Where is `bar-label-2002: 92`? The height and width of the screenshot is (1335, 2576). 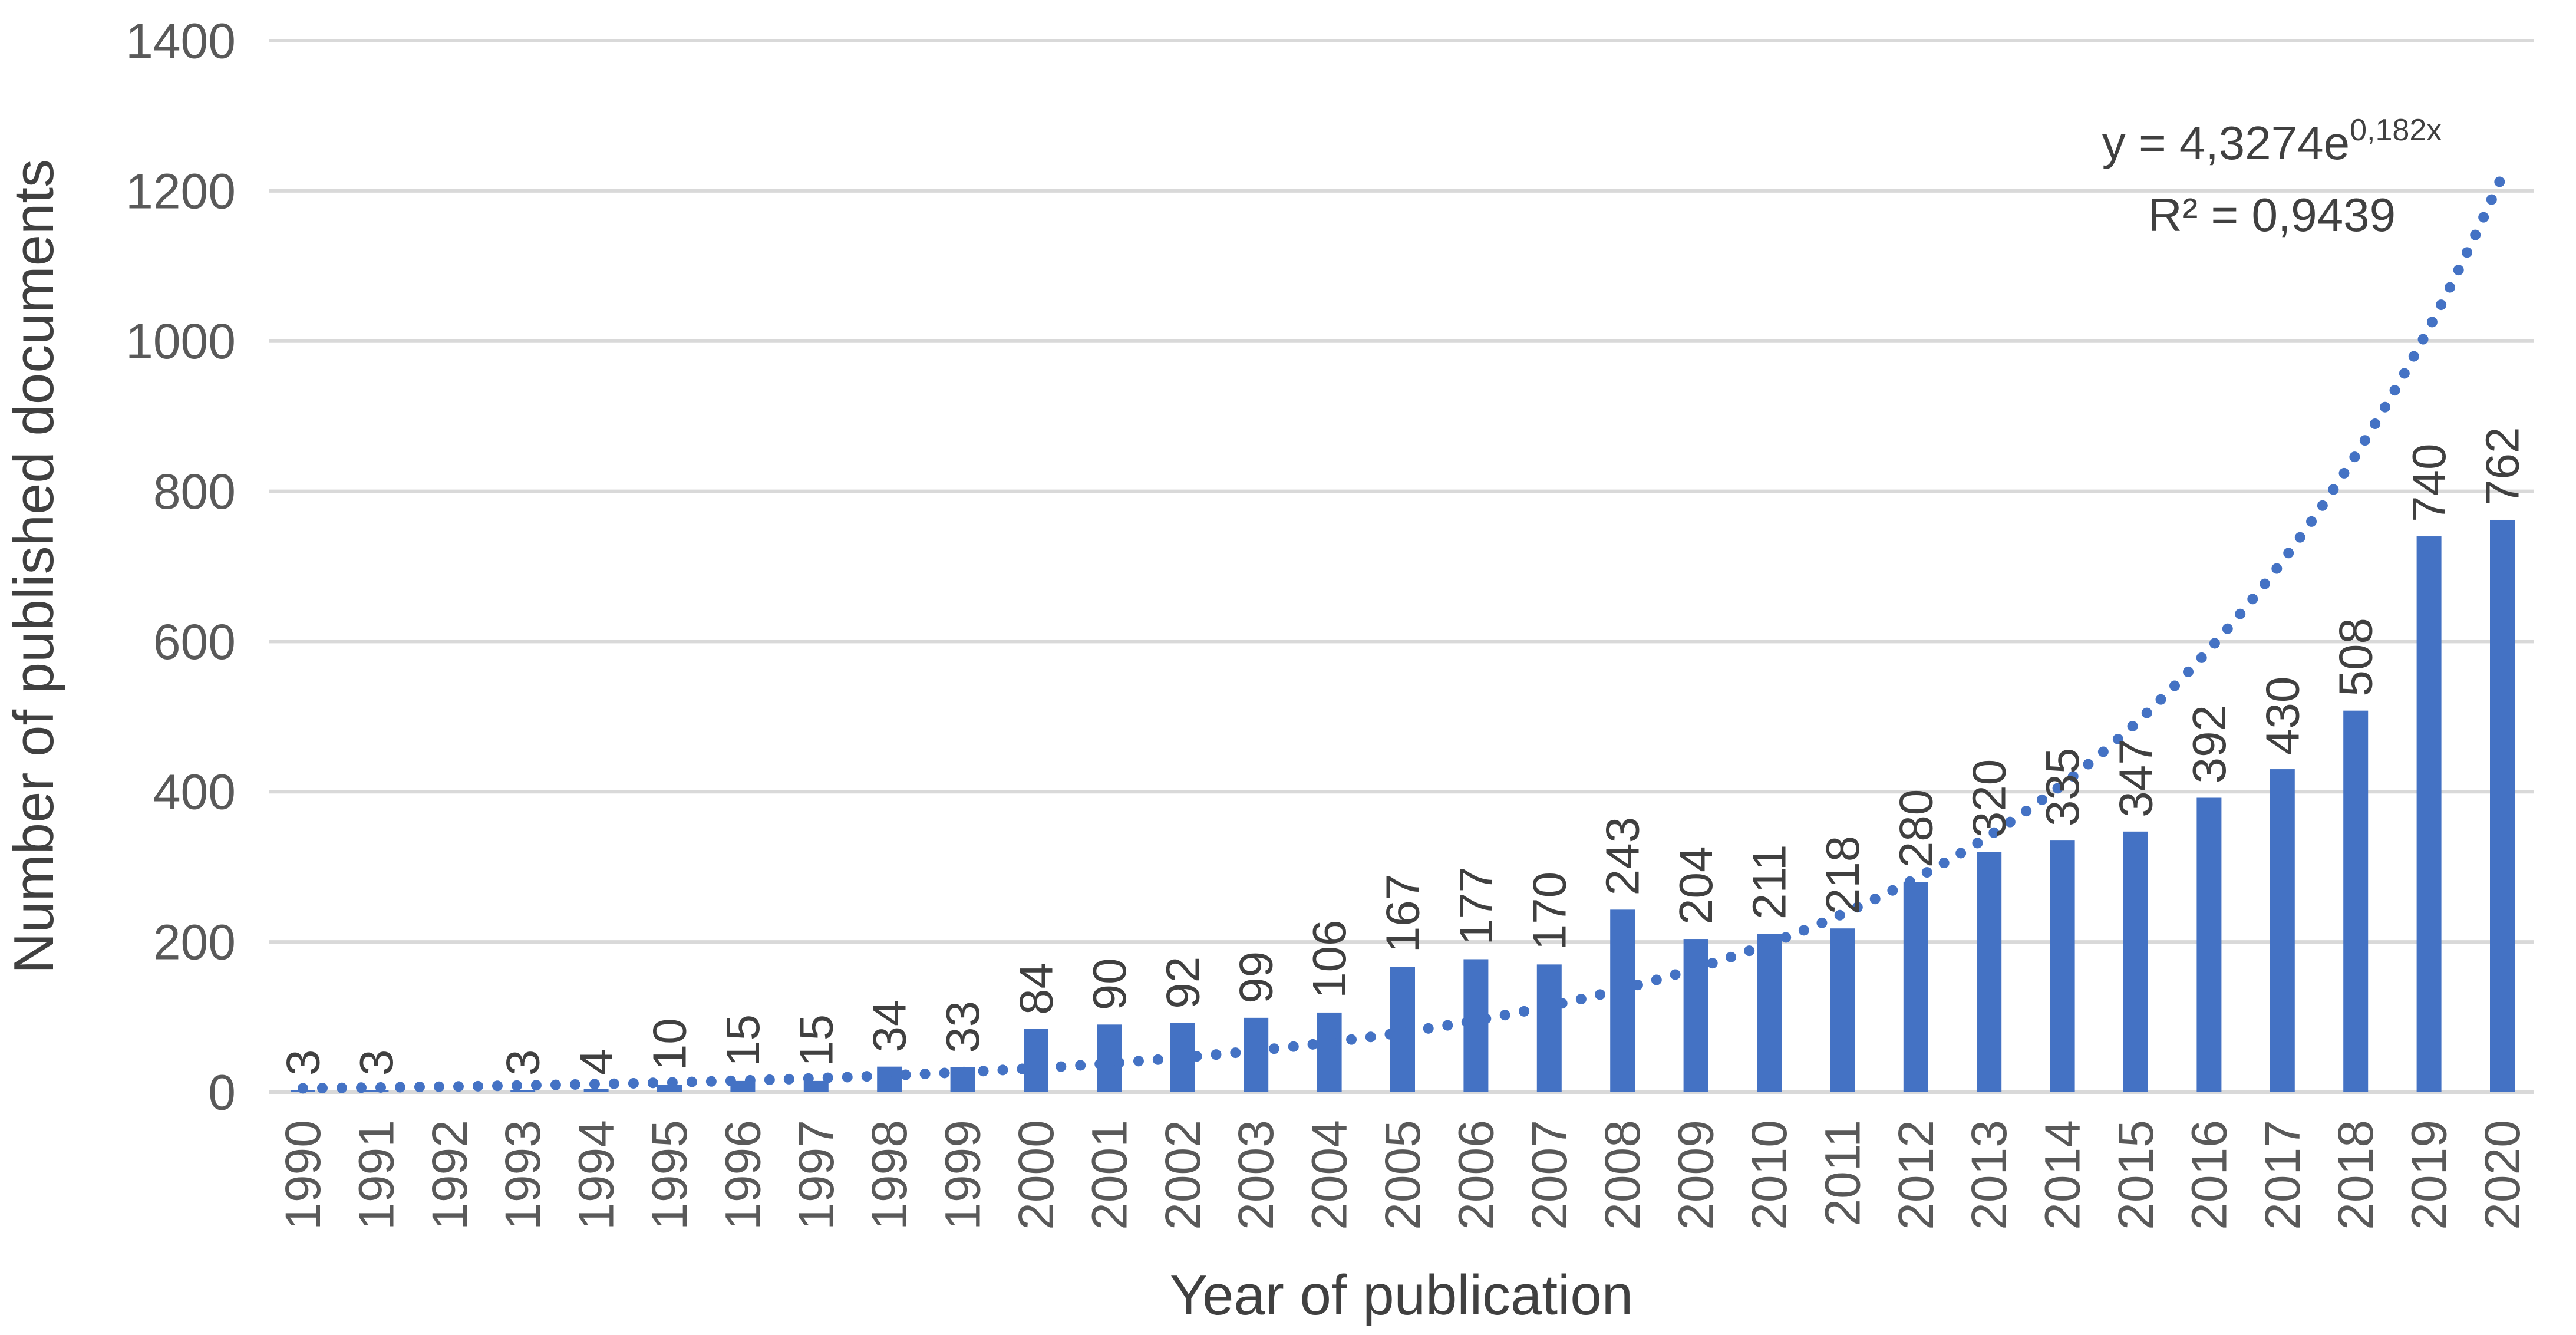 bar-label-2002: 92 is located at coordinates (1182, 983).